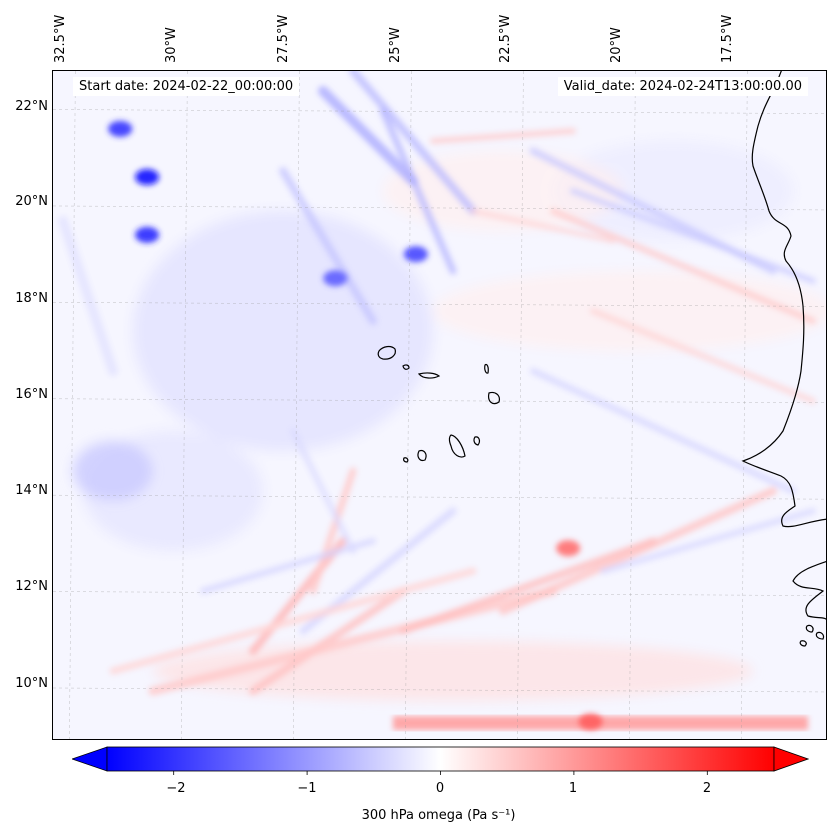 This screenshot has height=839, width=837. I want to click on colorbar-tick-label: 1, so click(573, 788).